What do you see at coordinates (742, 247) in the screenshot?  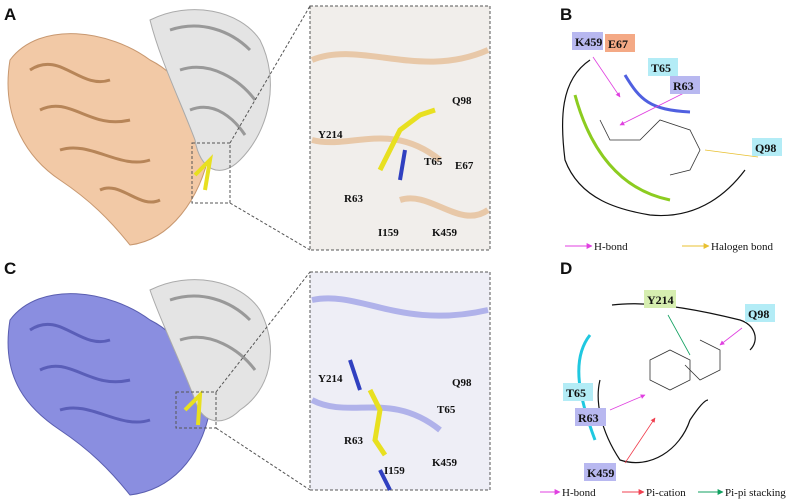 I see `legend-label: Halogen bond` at bounding box center [742, 247].